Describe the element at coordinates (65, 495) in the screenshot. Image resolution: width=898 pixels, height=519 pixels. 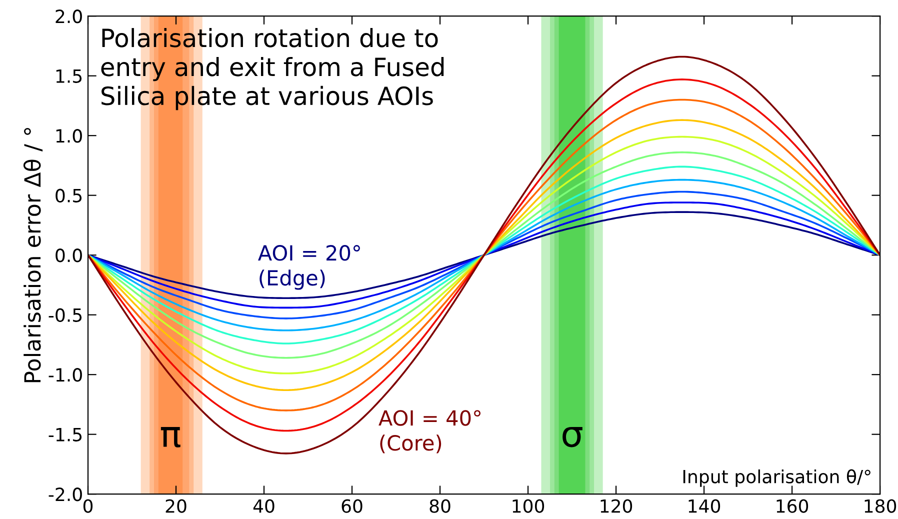
I see `y-tick-label: -2.0` at that location.